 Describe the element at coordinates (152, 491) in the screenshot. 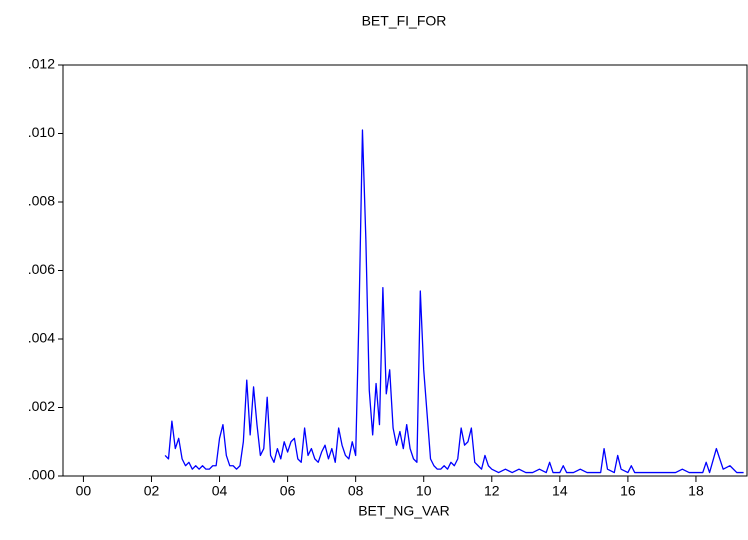

I see `x-tick-label: 02` at that location.